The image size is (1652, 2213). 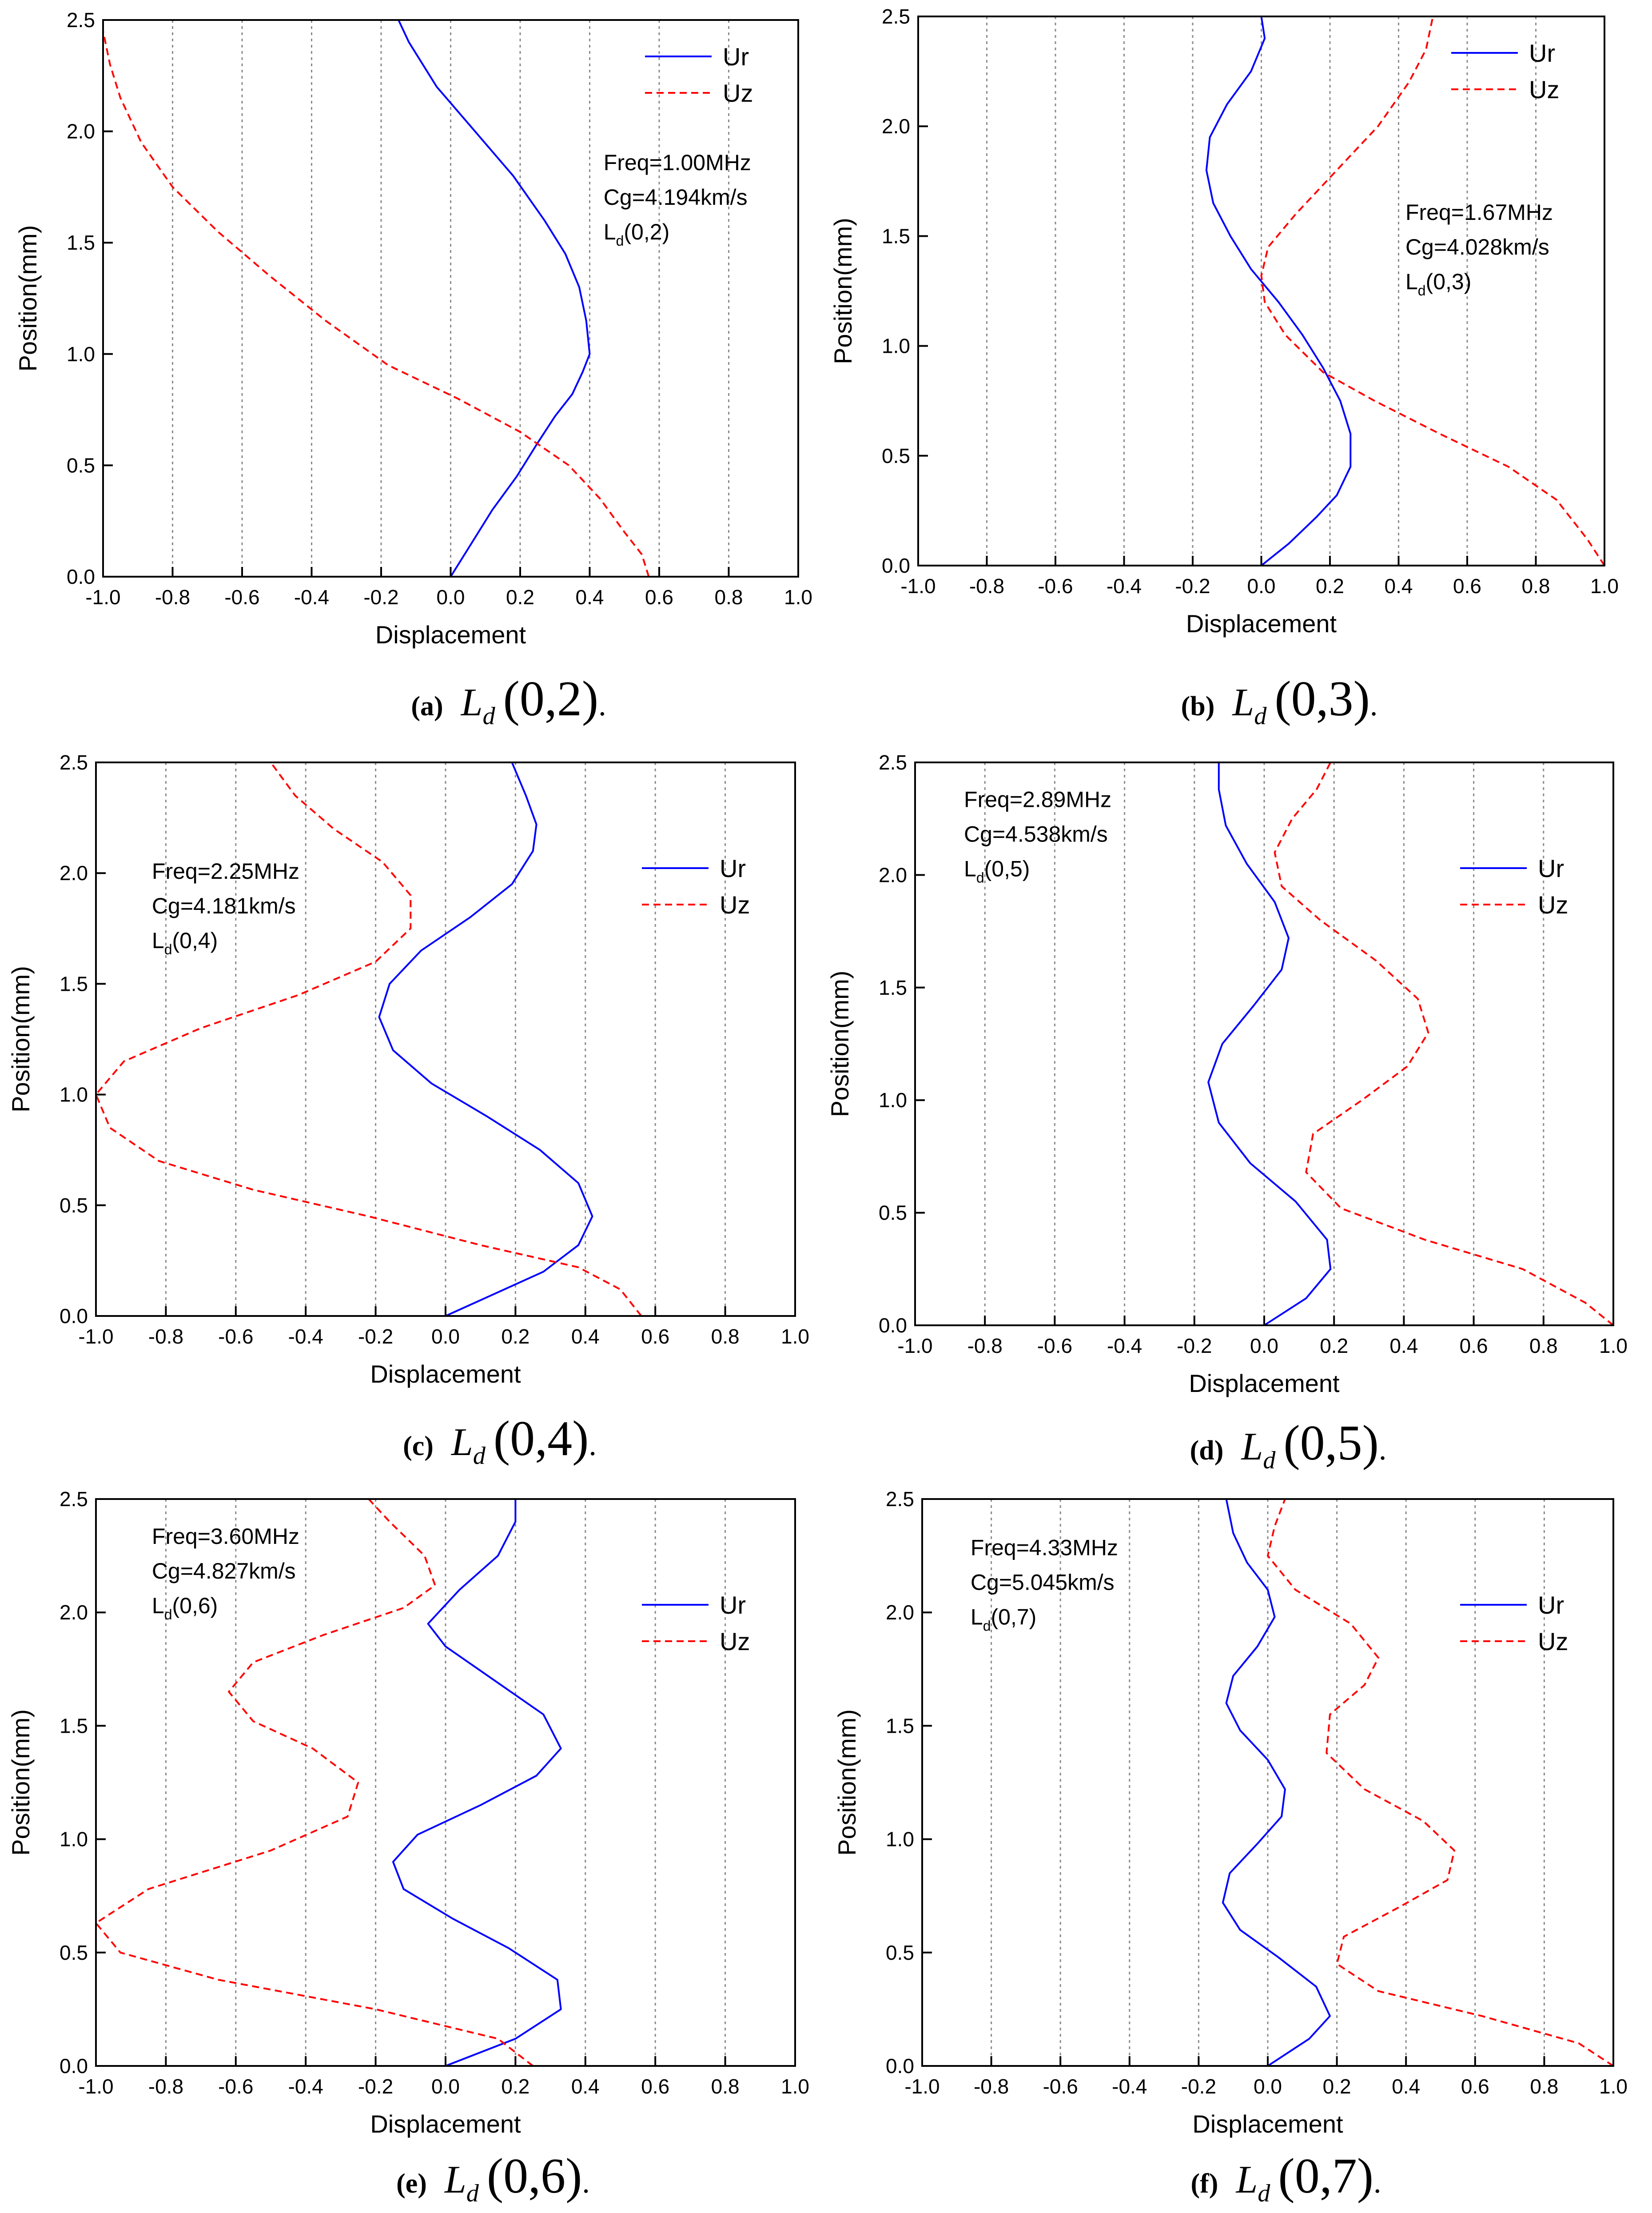 I want to click on annotation-mode: Ld(0,7), so click(x=1004, y=1619).